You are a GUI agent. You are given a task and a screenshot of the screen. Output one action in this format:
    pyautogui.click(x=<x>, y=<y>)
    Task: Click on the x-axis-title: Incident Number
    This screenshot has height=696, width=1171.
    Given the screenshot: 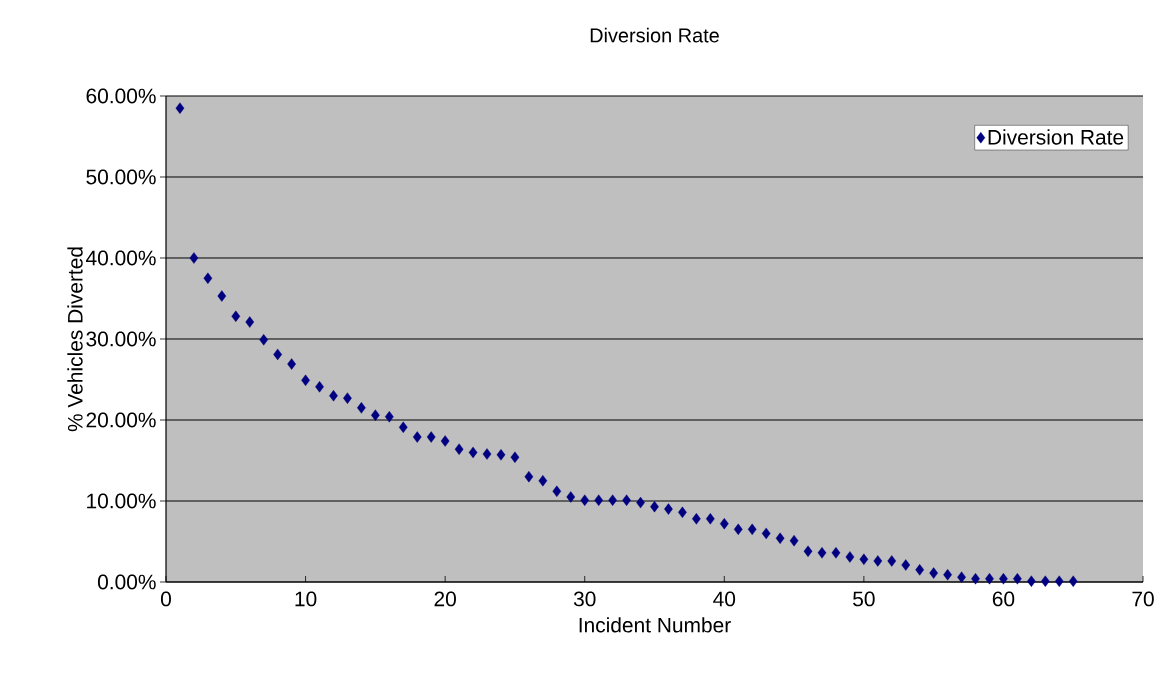 What is the action you would take?
    pyautogui.click(x=655, y=625)
    